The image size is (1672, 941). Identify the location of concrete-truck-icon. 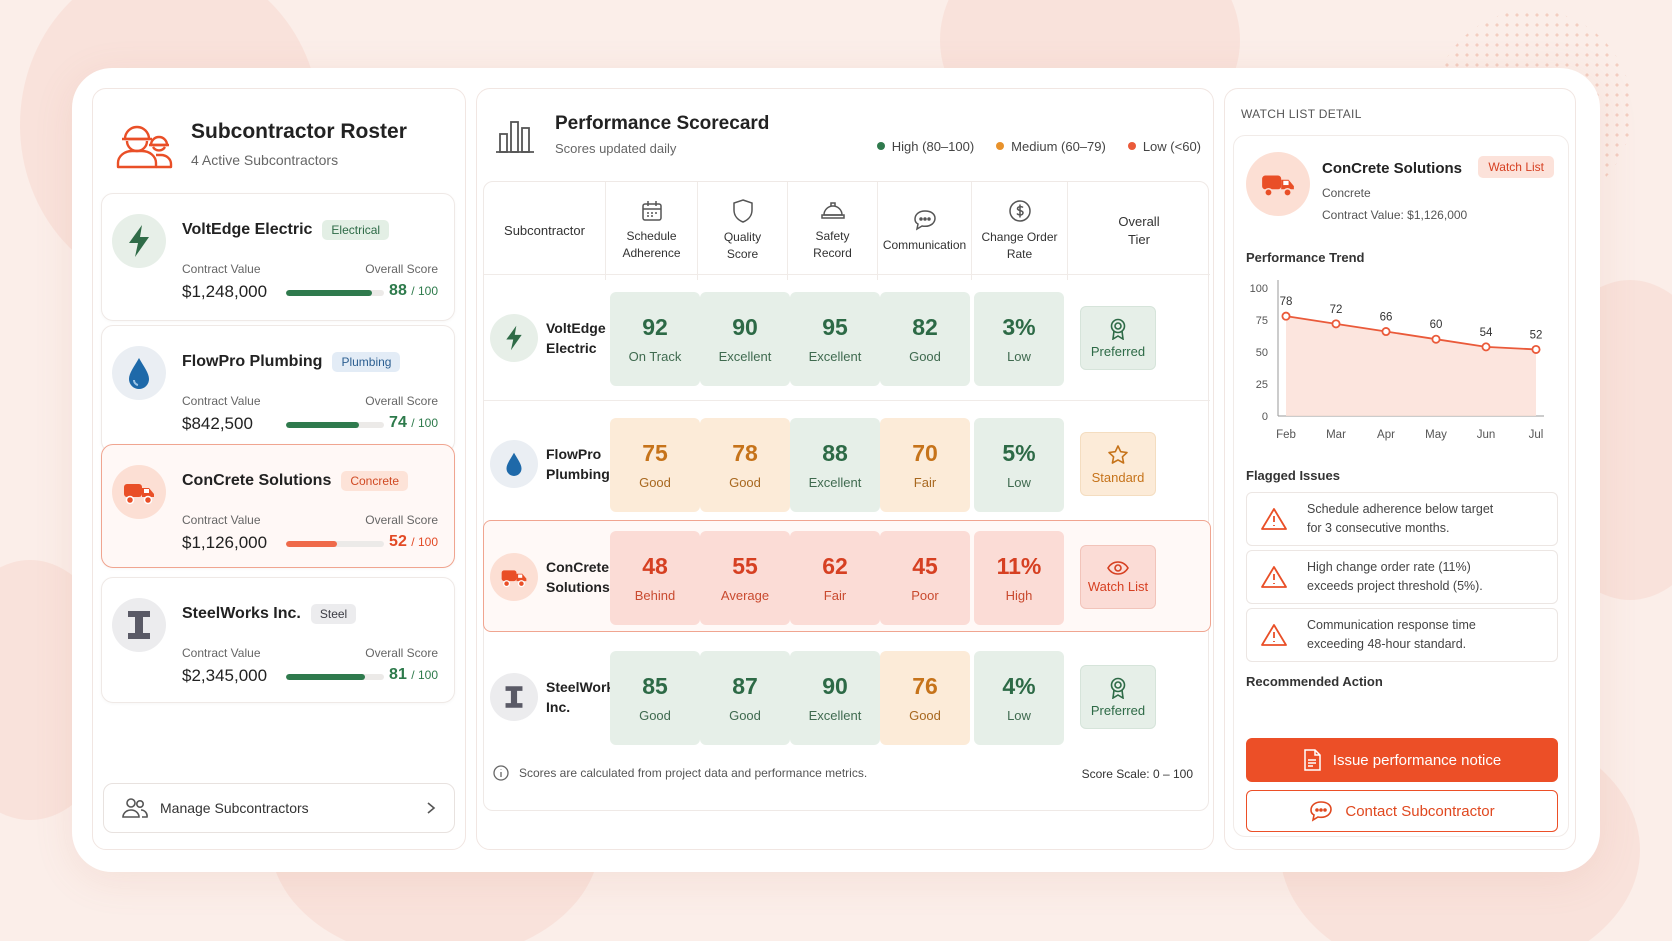
(139, 492).